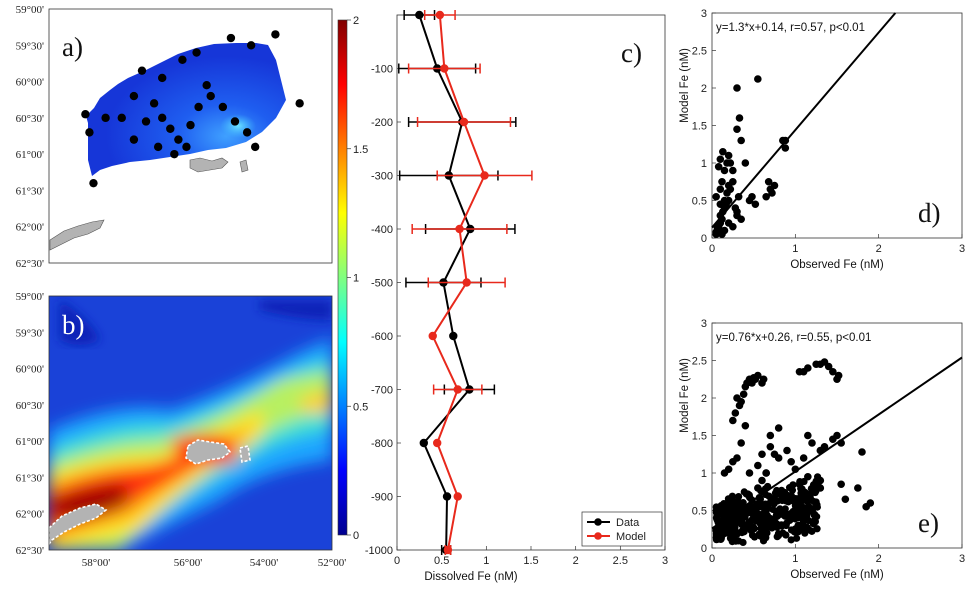 The width and height of the screenshot is (966, 592). I want to click on y-axis-label: Model Fe (nM), so click(685, 395).